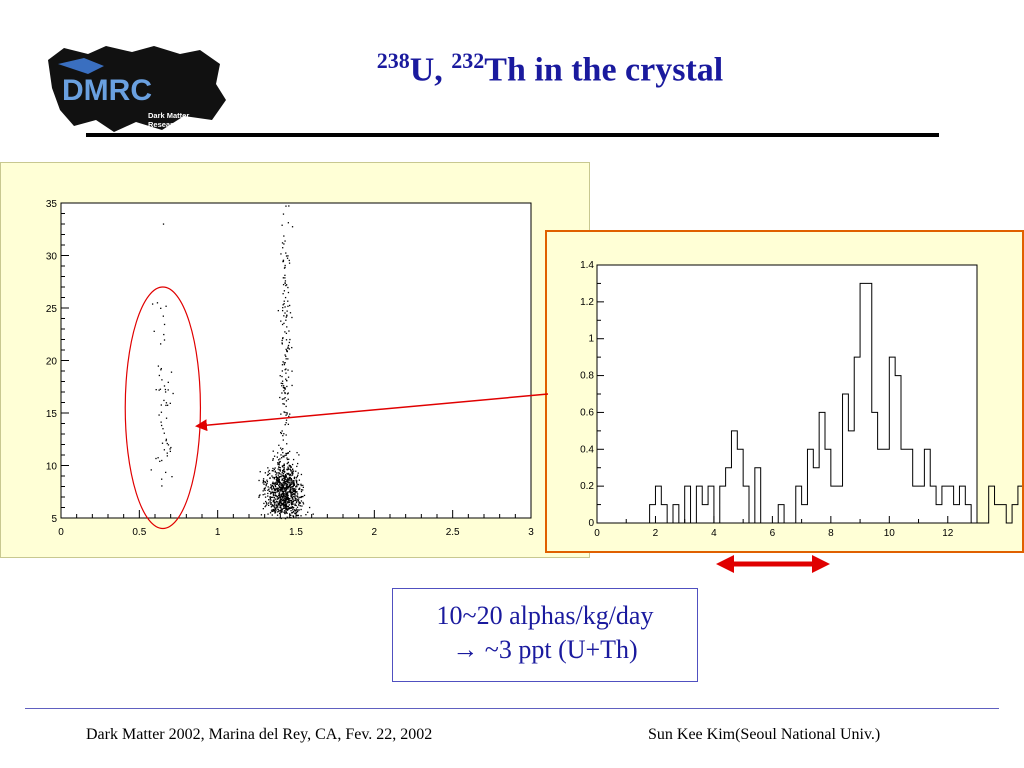 This screenshot has width=1024, height=768. What do you see at coordinates (512, 708) in the screenshot?
I see `footer-divider` at bounding box center [512, 708].